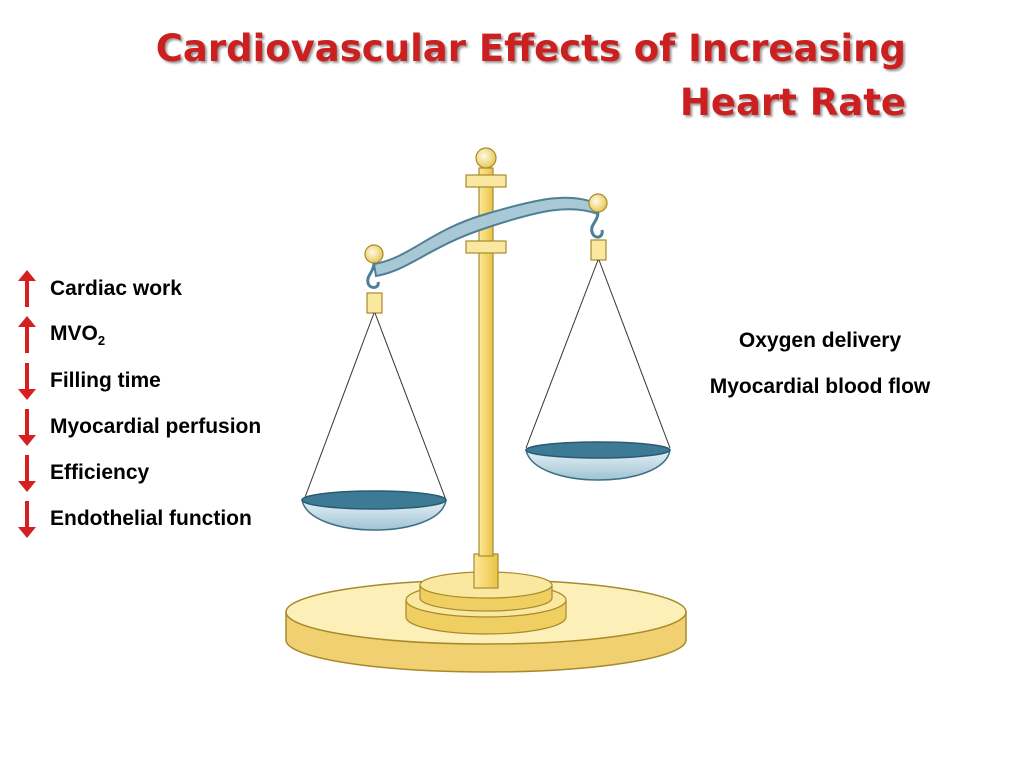 This screenshot has height=768, width=1024. What do you see at coordinates (820, 364) in the screenshot?
I see `right-factor-list: Oxygen delivery Myocardial blood flow` at bounding box center [820, 364].